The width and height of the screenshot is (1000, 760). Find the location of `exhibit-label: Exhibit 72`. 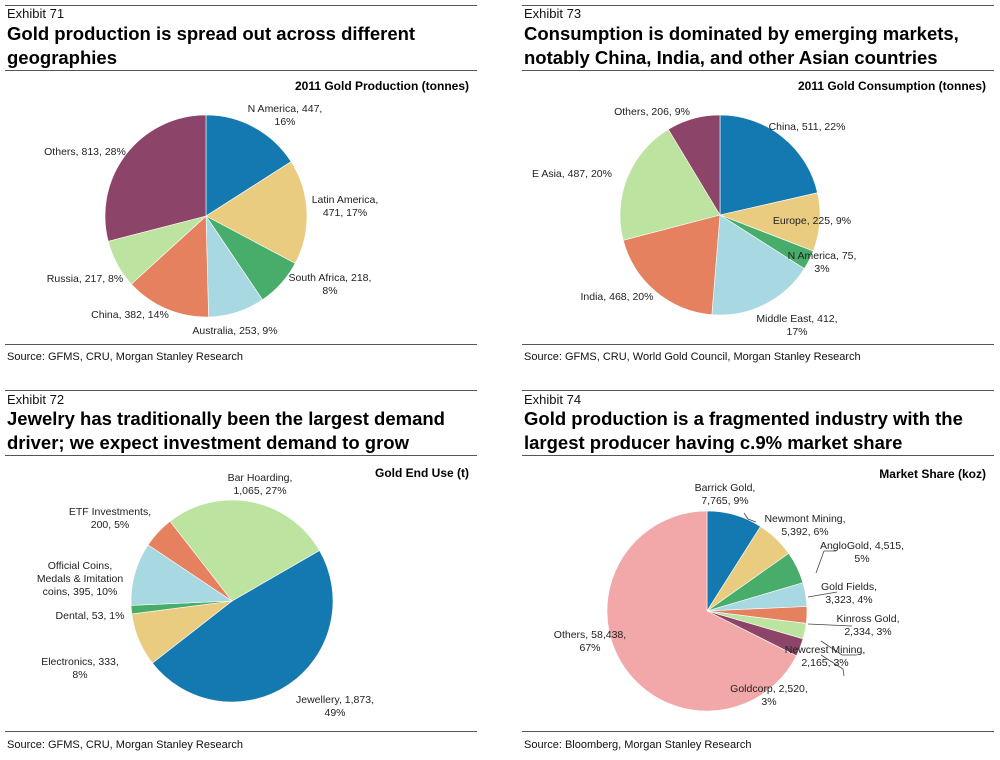

exhibit-label: Exhibit 72 is located at coordinates (36, 399).